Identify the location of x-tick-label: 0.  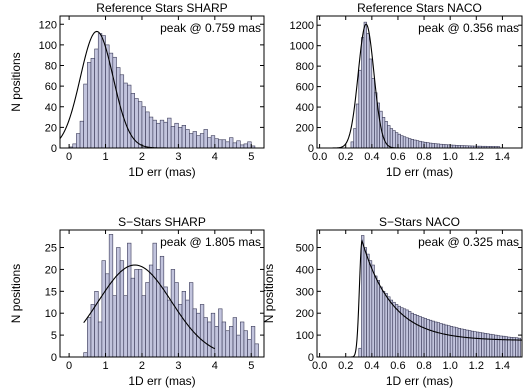
(69, 157).